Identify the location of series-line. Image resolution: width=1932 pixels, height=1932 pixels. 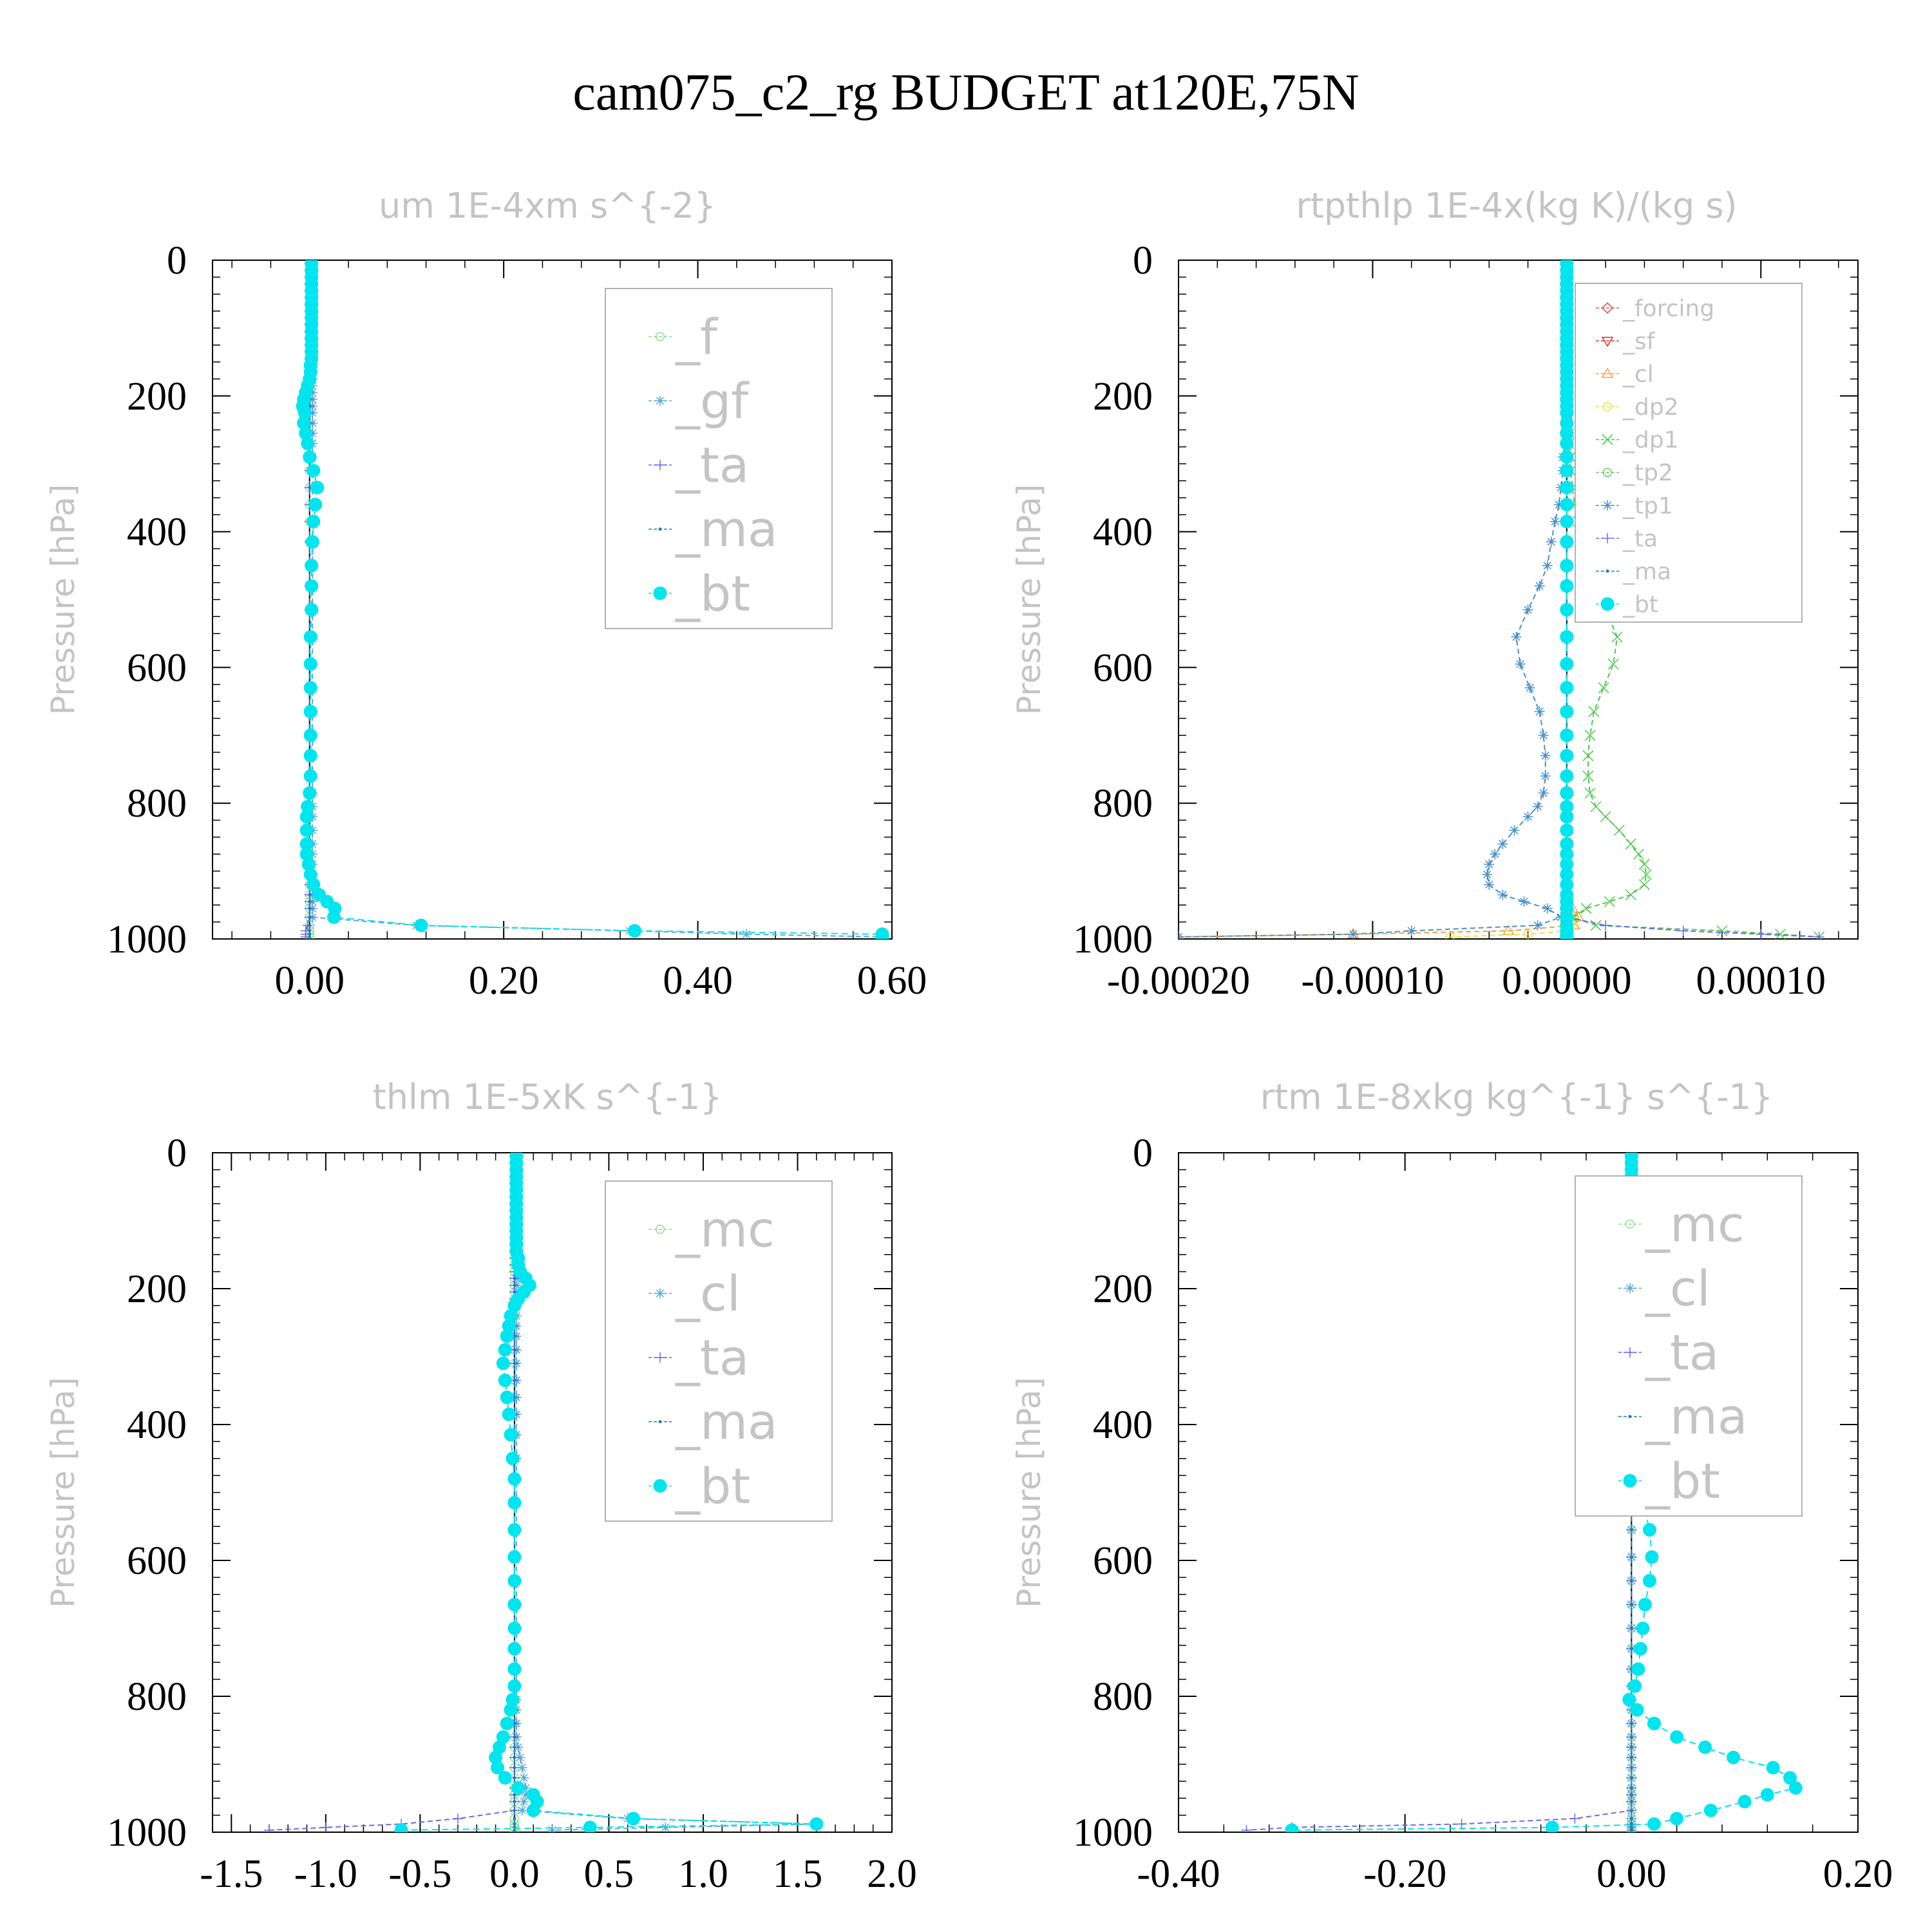
(1380, 601).